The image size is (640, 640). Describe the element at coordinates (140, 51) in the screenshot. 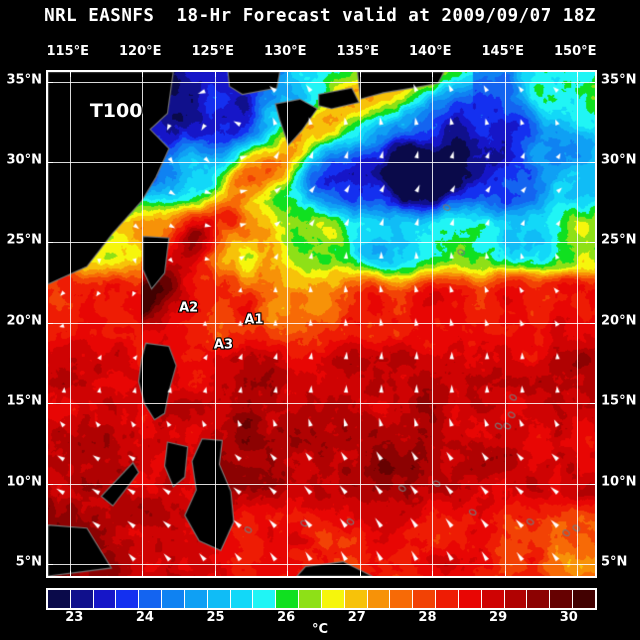

I see `lon-tick-label-120: 120°E` at that location.